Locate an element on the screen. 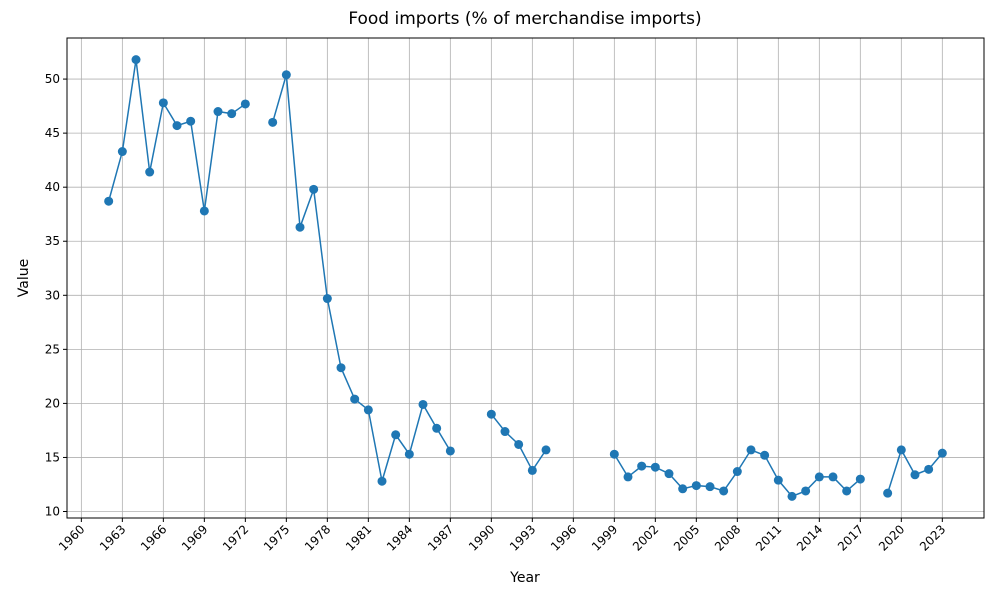  y-tick-label: 20 is located at coordinates (52, 403).